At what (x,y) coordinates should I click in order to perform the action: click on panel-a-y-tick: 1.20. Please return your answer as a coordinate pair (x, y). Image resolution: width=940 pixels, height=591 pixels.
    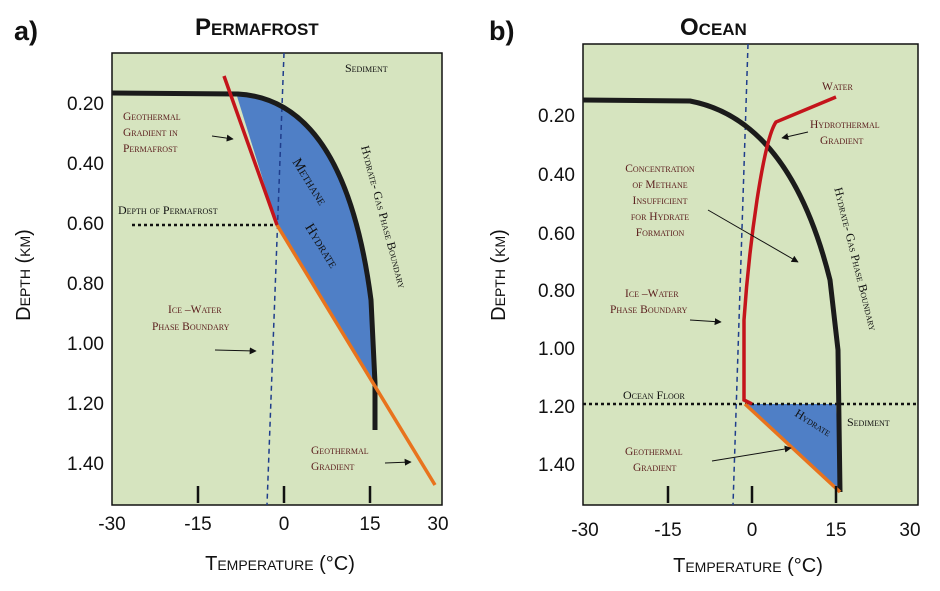
    Looking at the image, I should click on (85, 404).